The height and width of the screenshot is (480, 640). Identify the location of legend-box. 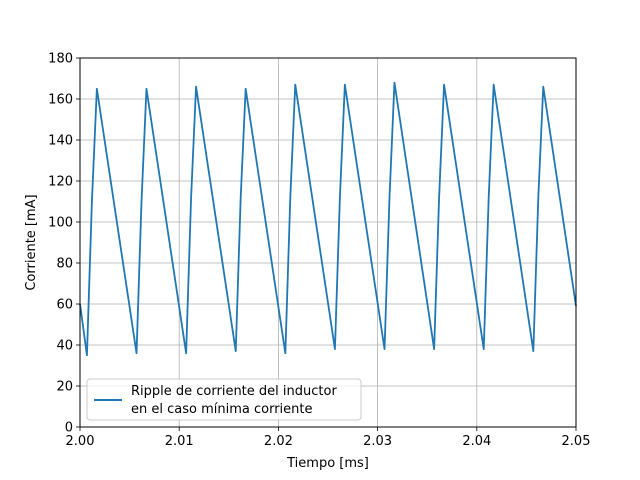
(224, 399).